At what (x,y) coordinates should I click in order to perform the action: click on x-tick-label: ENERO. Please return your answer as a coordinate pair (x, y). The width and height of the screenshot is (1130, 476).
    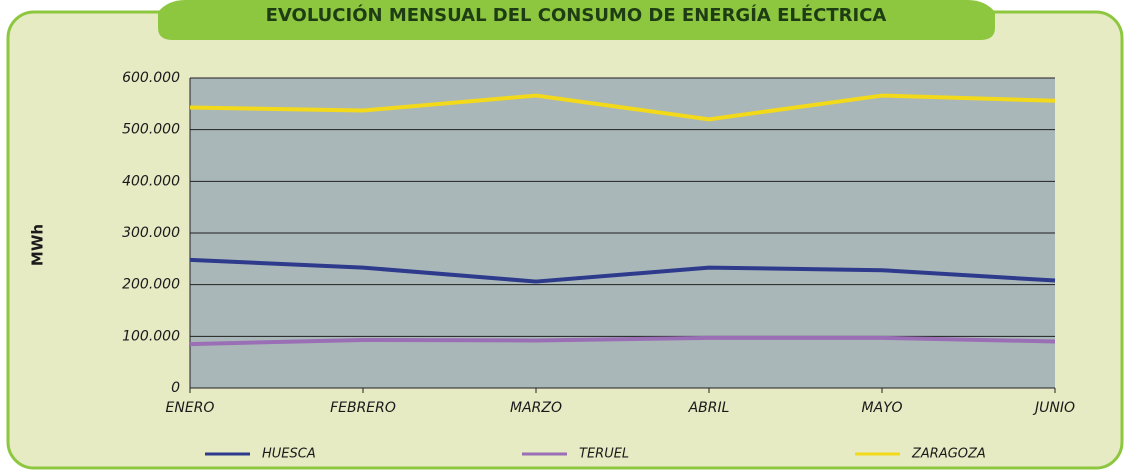
    Looking at the image, I should click on (190, 408).